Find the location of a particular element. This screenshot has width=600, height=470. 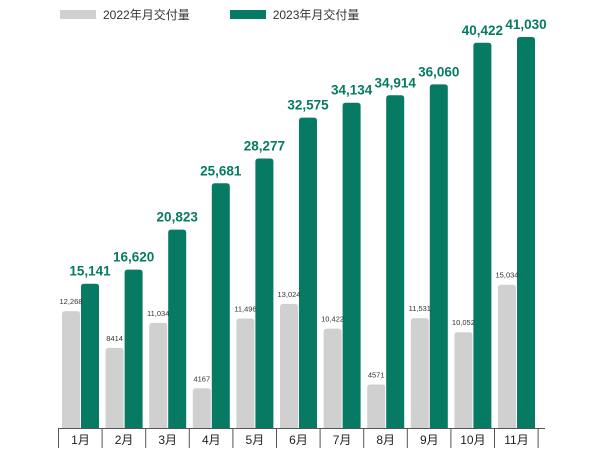

x-tick-label-11: 11月 is located at coordinates (516, 440).